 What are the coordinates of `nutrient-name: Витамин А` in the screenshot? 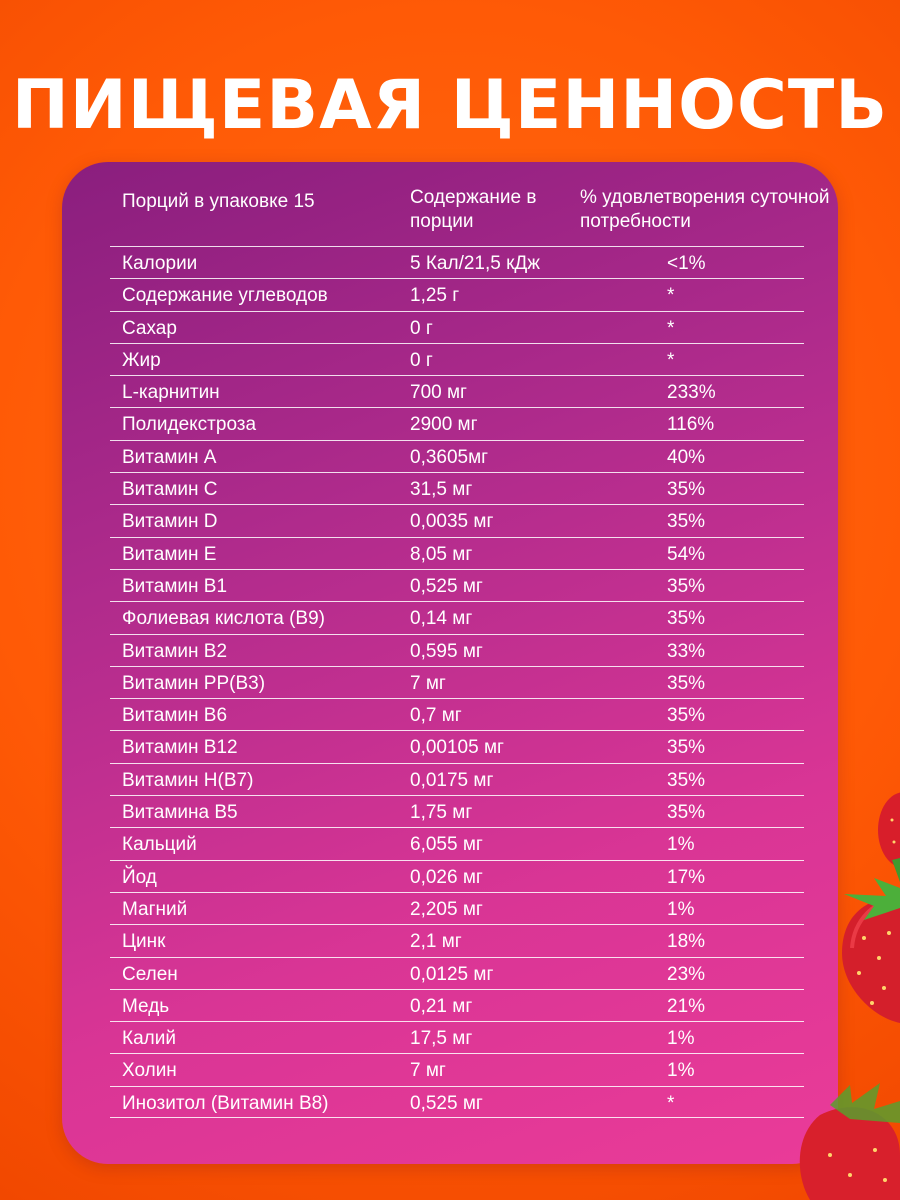 It's located at (169, 457).